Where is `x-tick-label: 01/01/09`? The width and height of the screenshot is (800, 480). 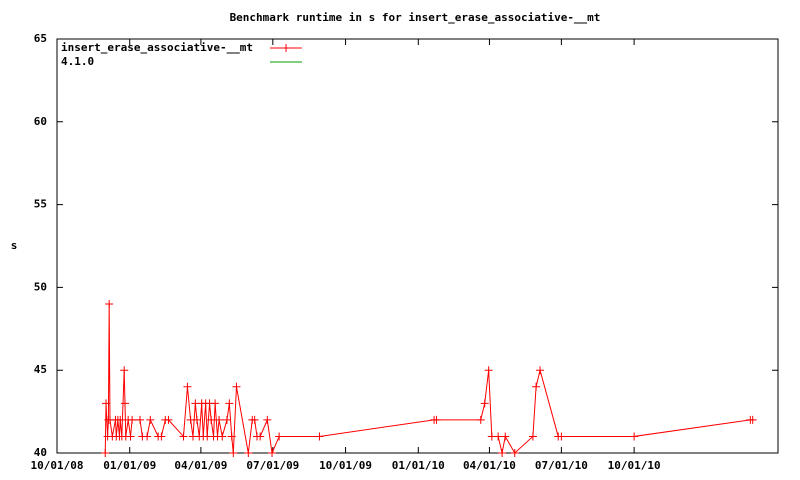 x-tick-label: 01/01/09 is located at coordinates (129, 465).